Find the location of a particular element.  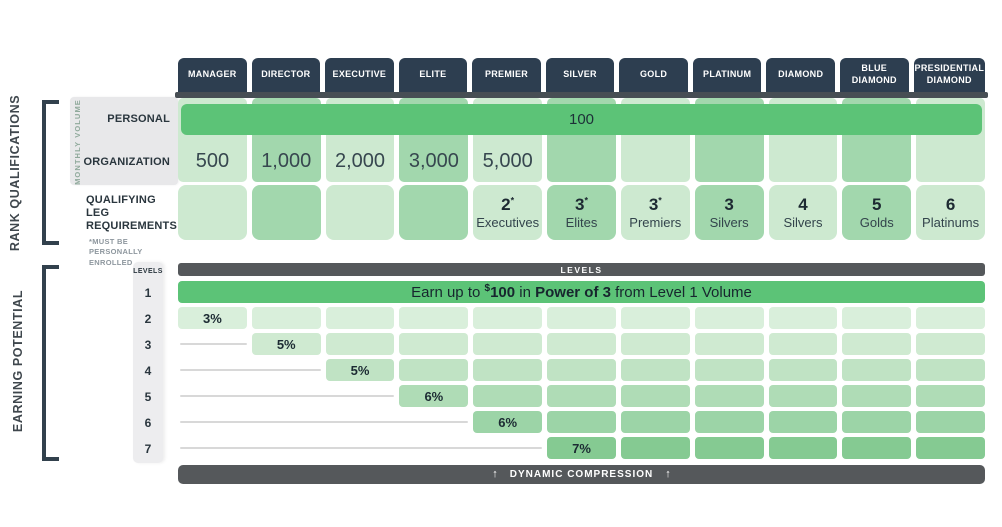

level-pct-value: 3% is located at coordinates (212, 318).